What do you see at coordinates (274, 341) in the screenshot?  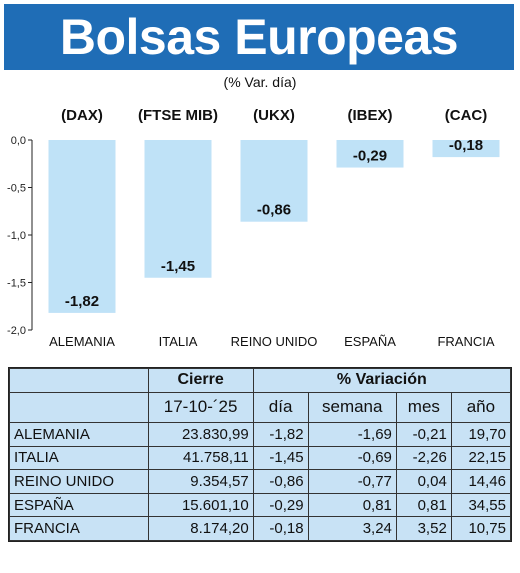 I see `category-label: REINO UNIDO` at bounding box center [274, 341].